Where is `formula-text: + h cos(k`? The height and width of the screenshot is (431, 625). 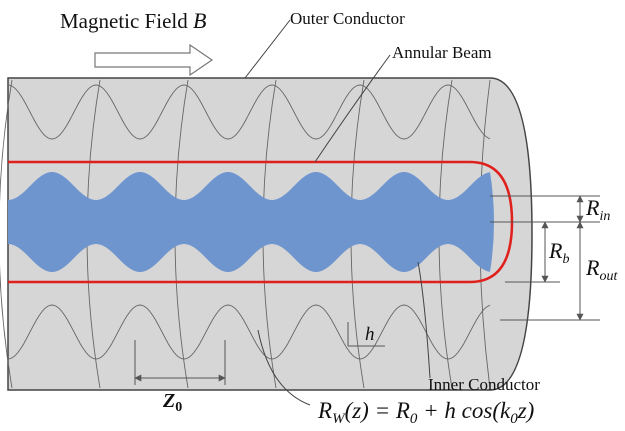 formula-text: + h cos(k is located at coordinates (464, 410).